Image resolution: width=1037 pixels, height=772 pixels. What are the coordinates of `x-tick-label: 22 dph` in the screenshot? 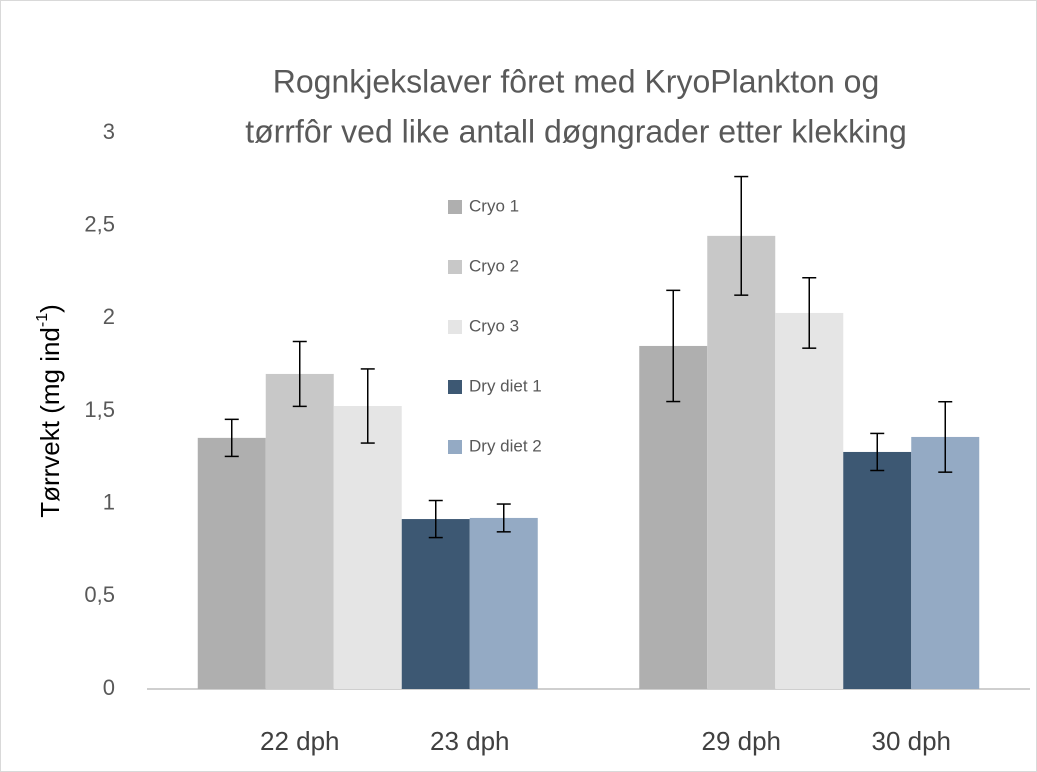 It's located at (300, 741).